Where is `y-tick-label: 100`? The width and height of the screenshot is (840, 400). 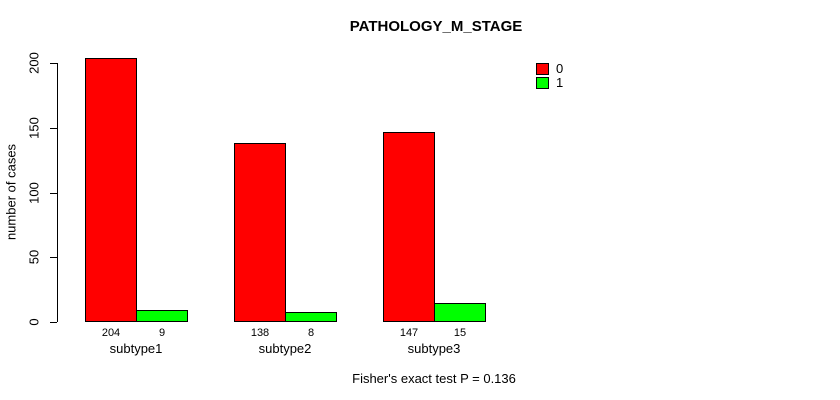 y-tick-label: 100 is located at coordinates (34, 193).